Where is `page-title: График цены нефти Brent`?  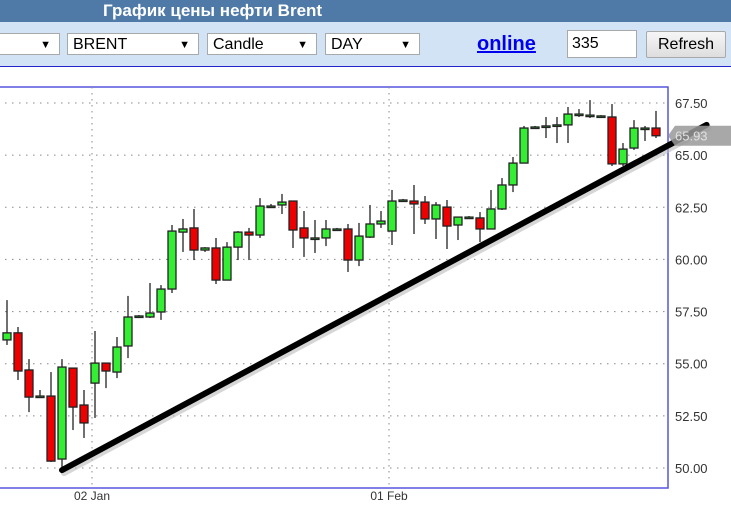
page-title: График цены нефти Brent is located at coordinates (213, 10).